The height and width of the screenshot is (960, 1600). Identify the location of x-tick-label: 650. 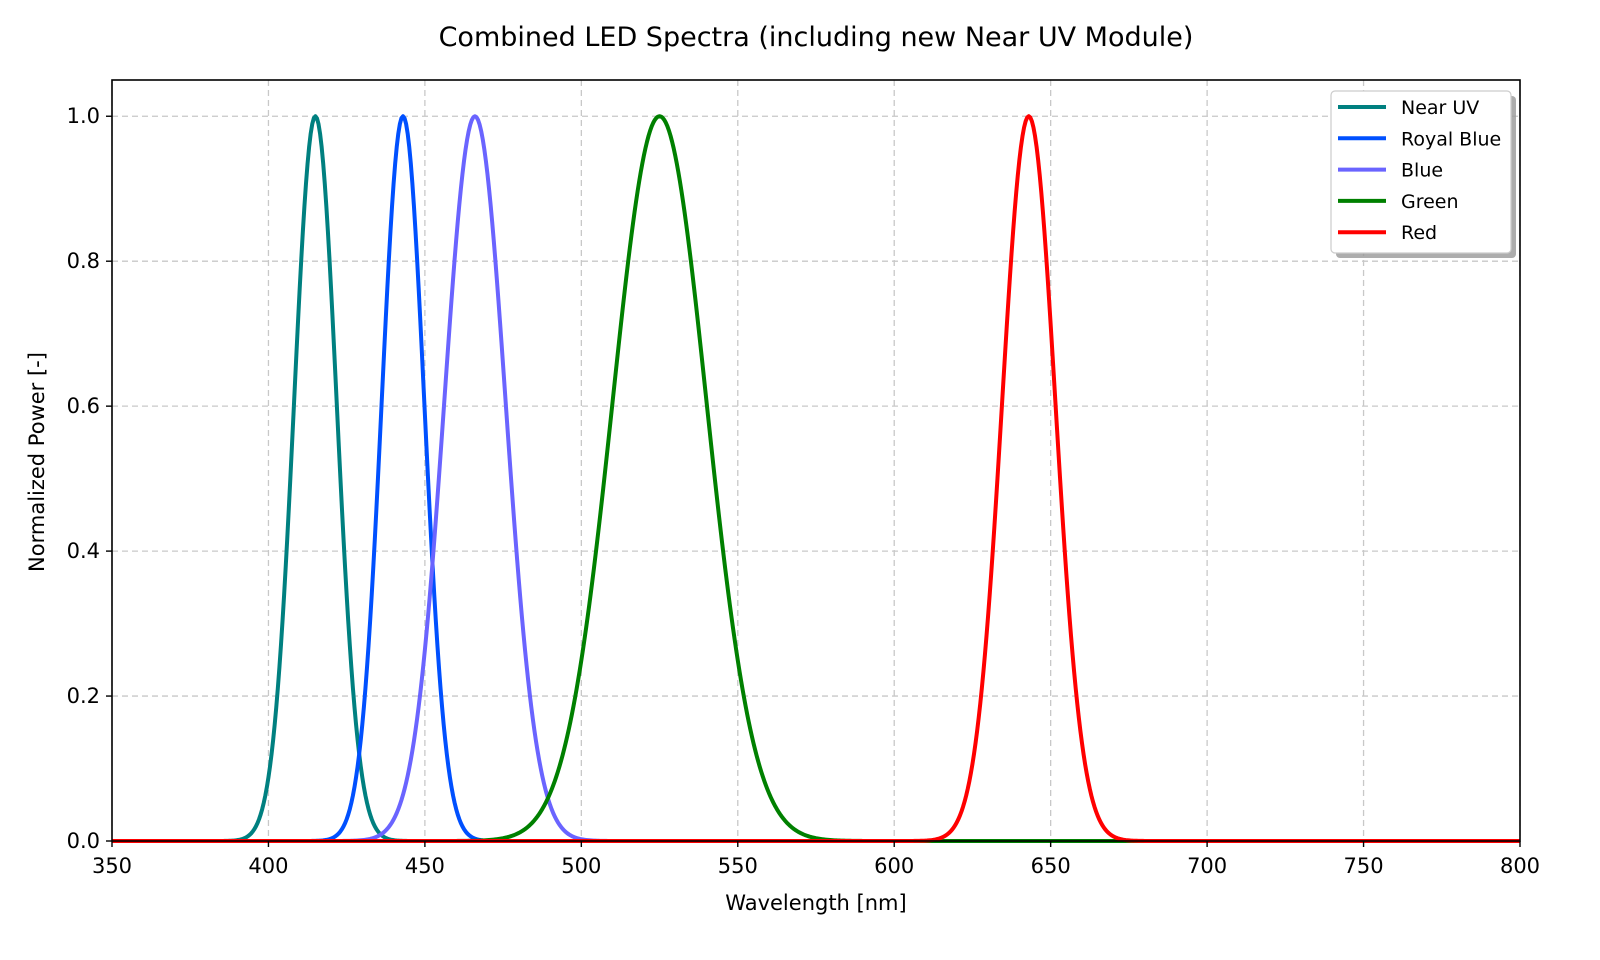
(1051, 866).